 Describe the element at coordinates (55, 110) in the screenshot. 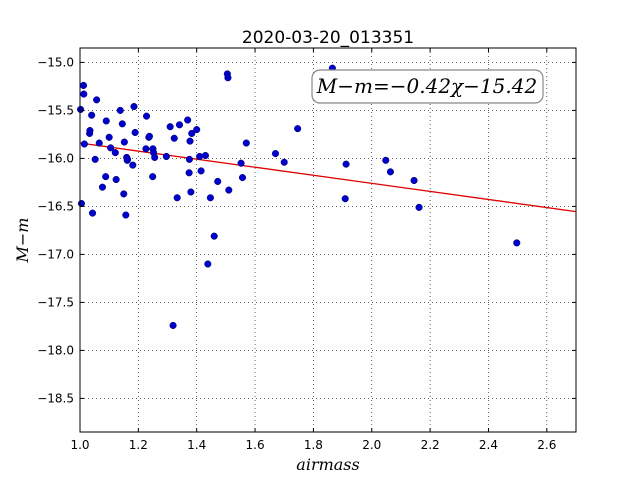

I see `y-tick-label: −15.5` at that location.